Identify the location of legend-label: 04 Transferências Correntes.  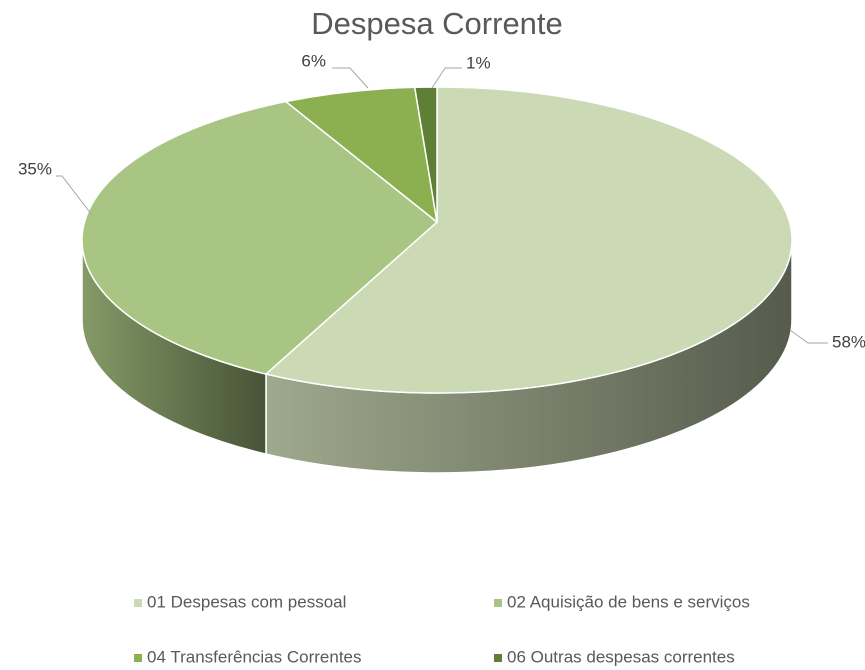
(254, 656).